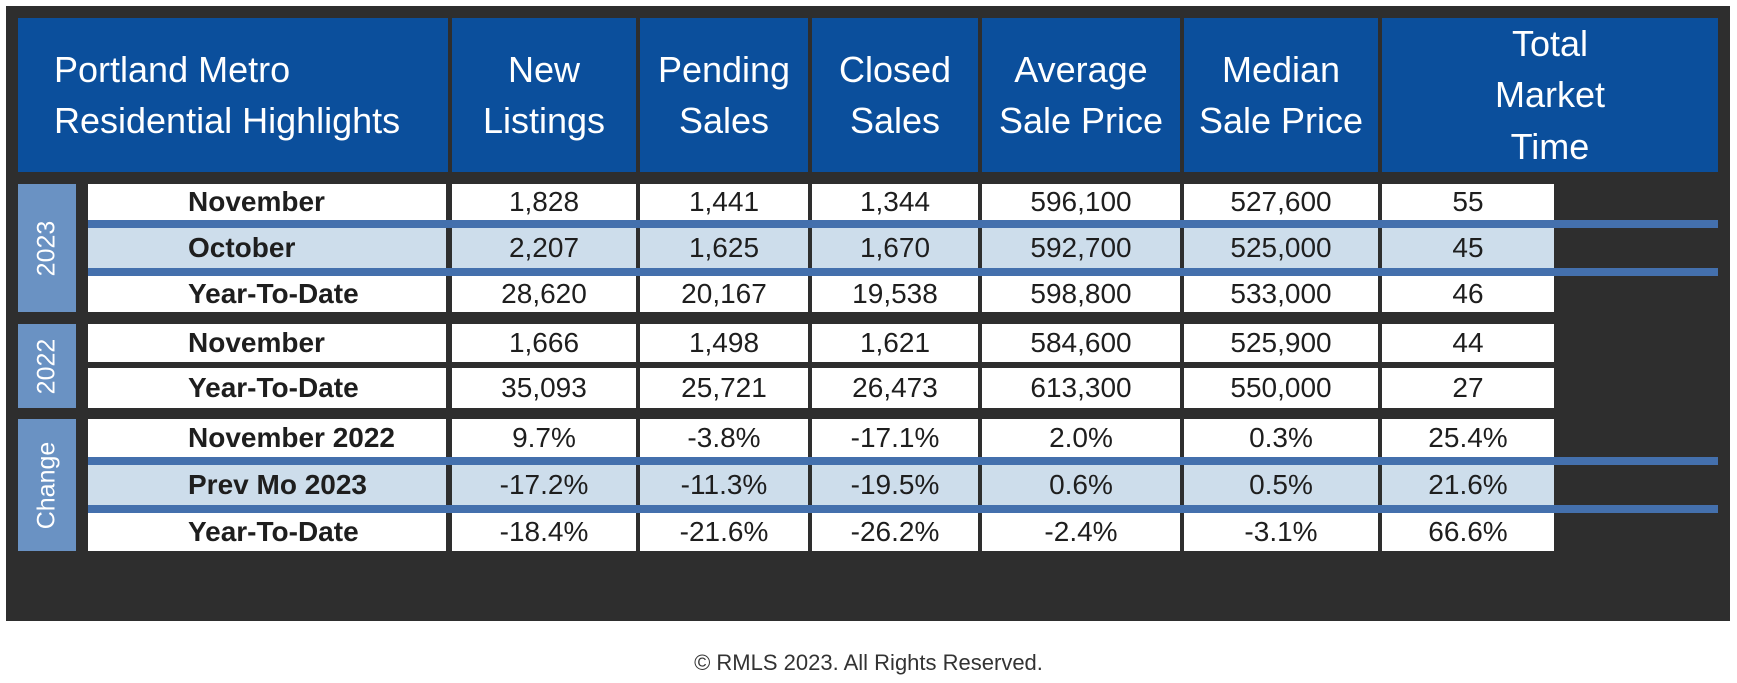 This screenshot has width=1737, height=683. I want to click on column-header-line: Time, so click(1550, 146).